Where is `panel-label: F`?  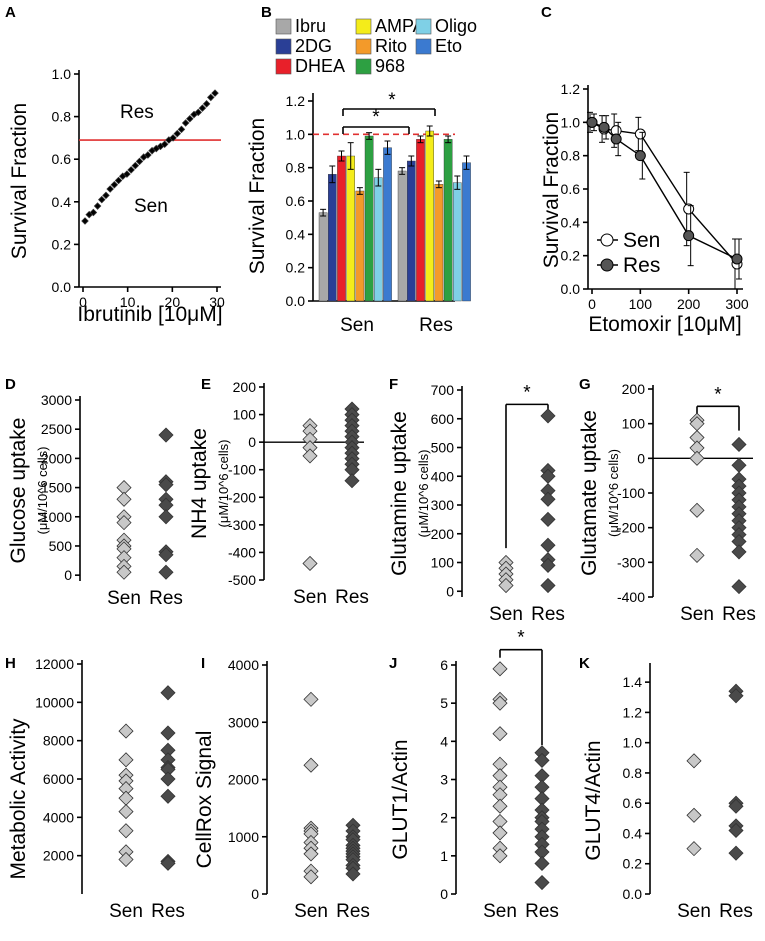 panel-label: F is located at coordinates (393, 384).